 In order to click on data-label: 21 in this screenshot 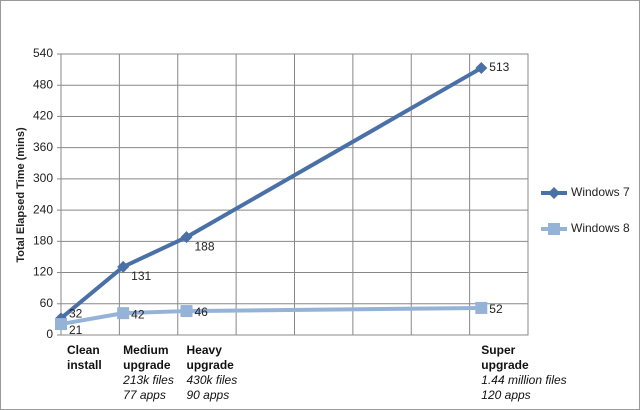, I will do `click(76, 330)`.